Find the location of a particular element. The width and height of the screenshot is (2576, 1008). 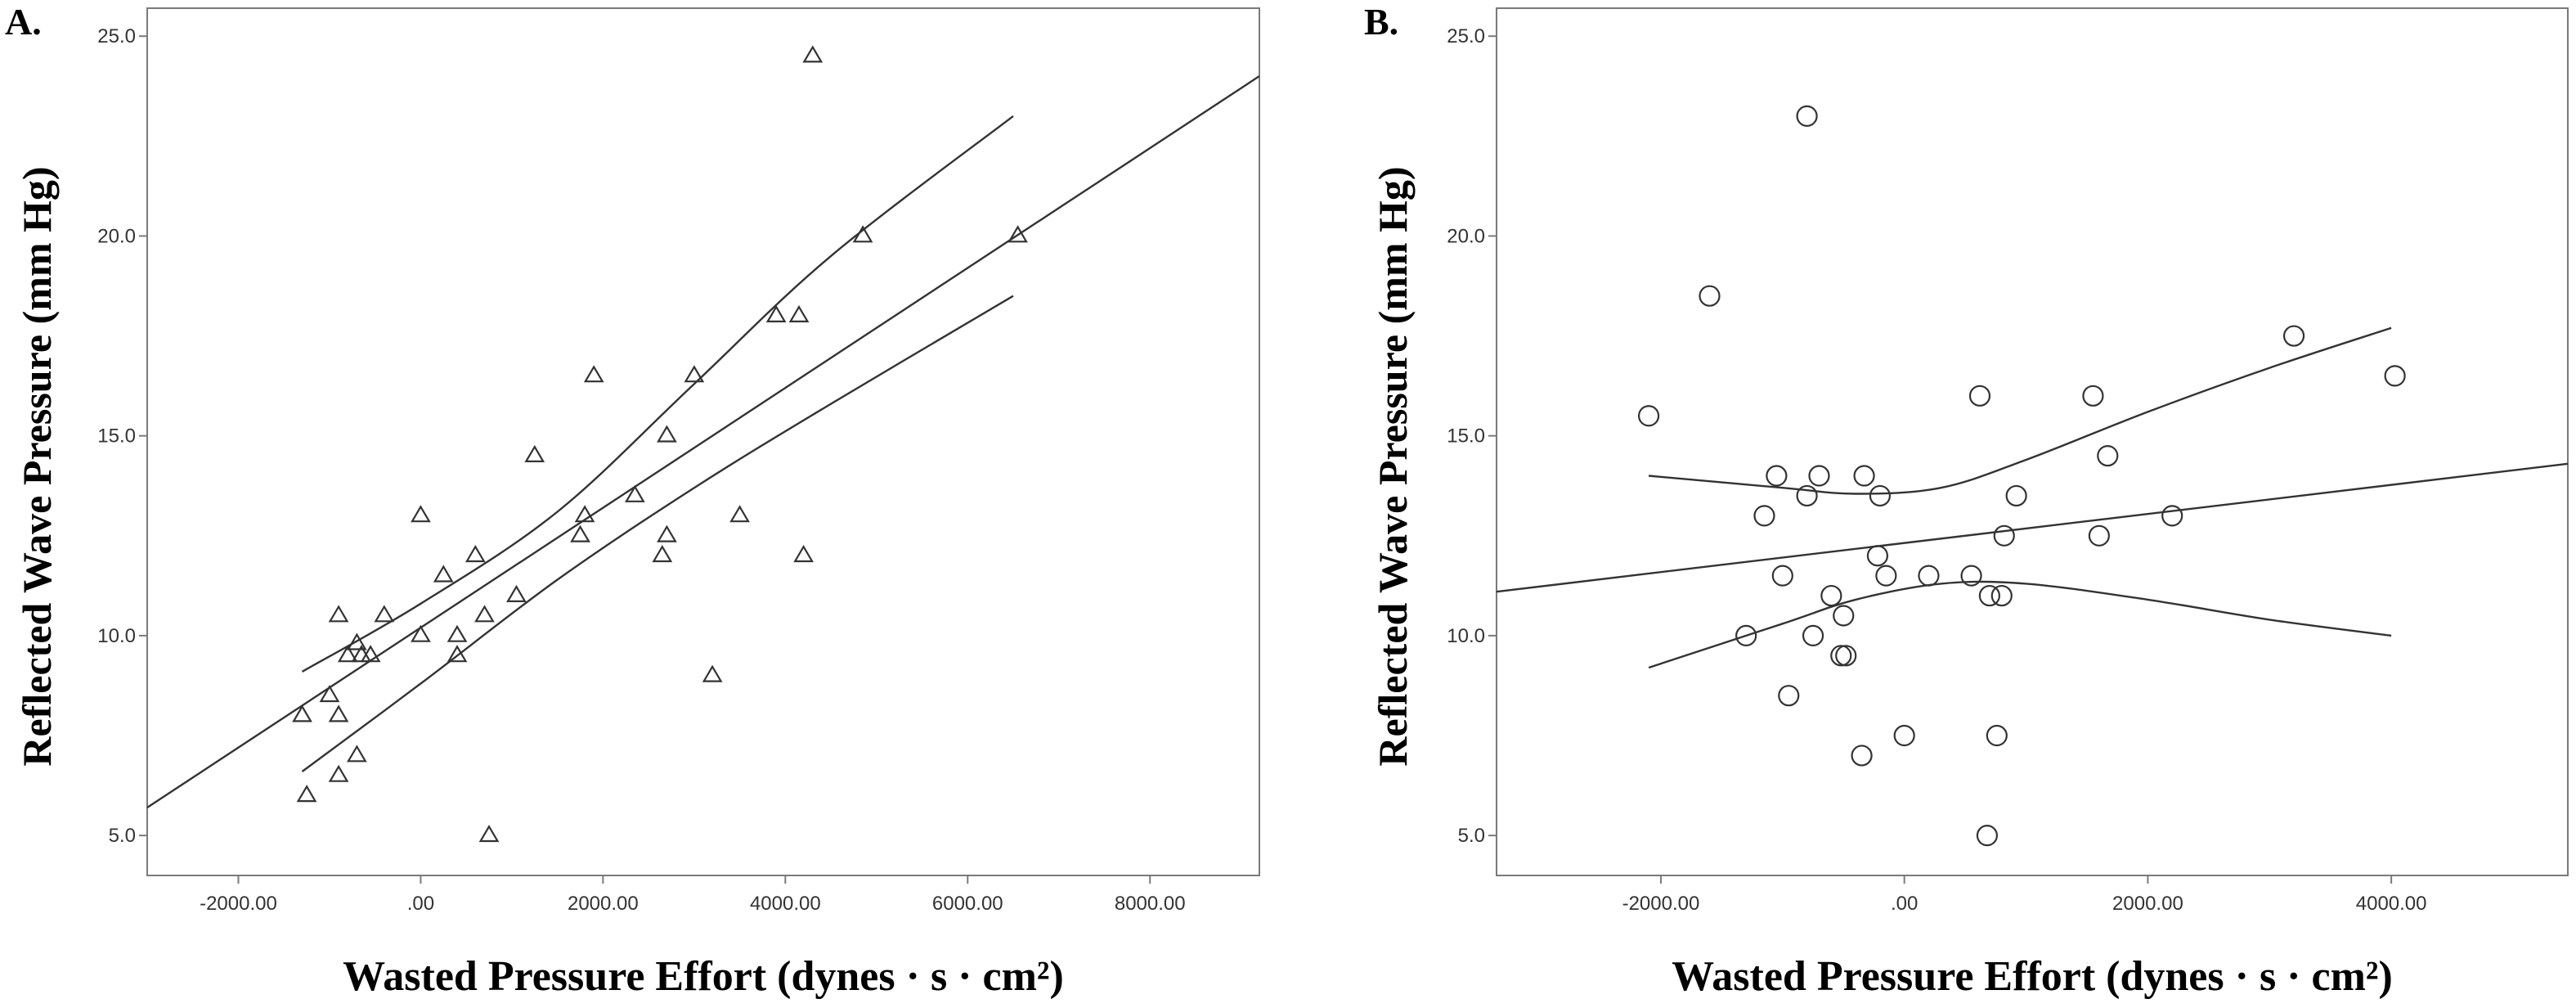

panel-a-x-axis-title: Wasted Pressure Effort (dynes · s · cm²) is located at coordinates (703, 977).